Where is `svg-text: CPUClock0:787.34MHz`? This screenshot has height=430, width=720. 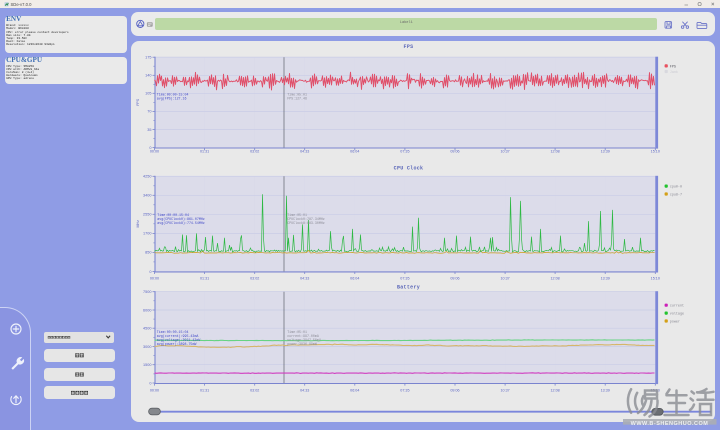
svg-text: CPUClock0:787.34MHz is located at coordinates (306, 219).